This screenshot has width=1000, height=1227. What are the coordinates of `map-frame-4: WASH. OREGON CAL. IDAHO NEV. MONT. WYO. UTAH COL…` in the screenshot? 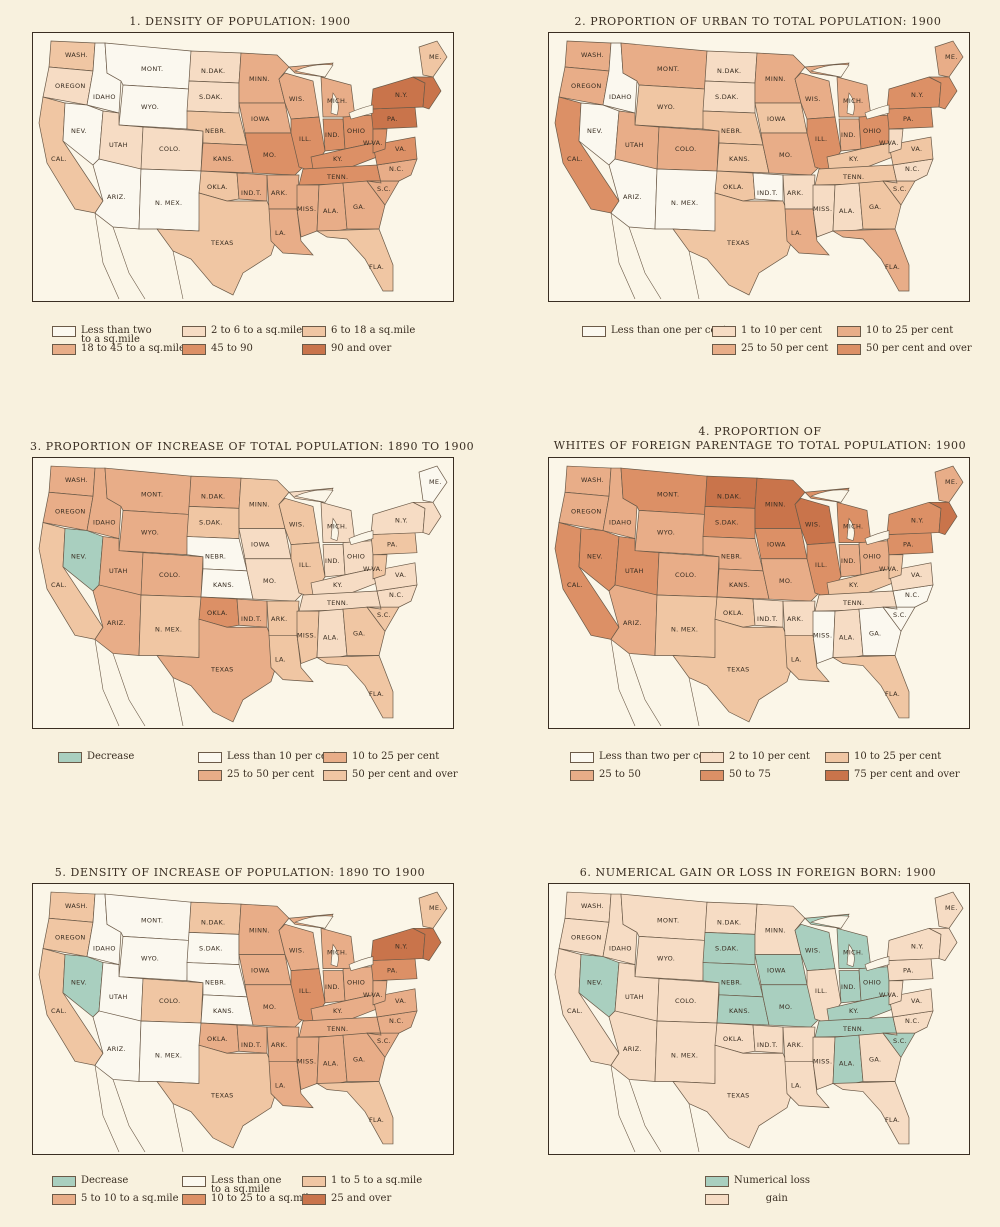 It's located at (759, 593).